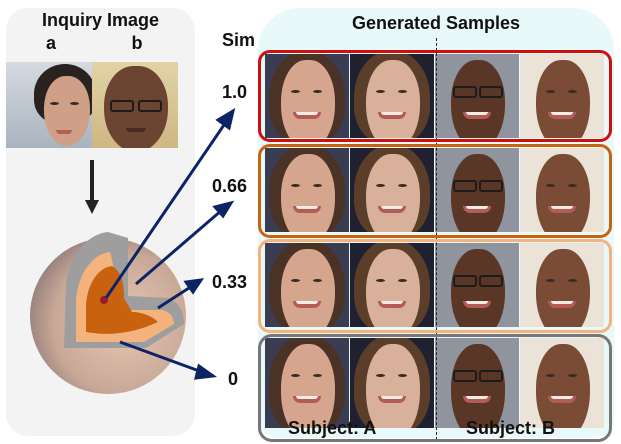 This screenshot has width=621, height=444. Describe the element at coordinates (230, 186) in the screenshot. I see `sim-value-066: 0.66` at that location.